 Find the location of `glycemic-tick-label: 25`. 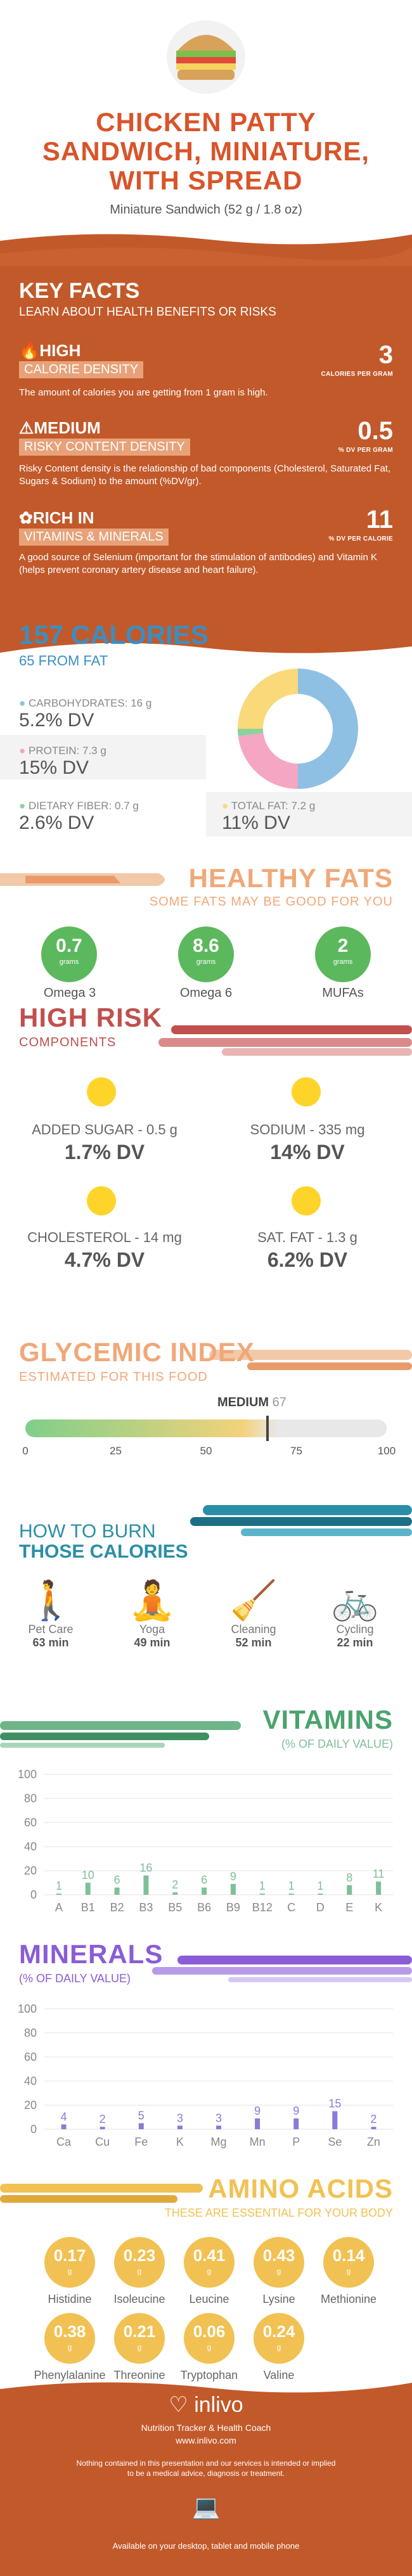

glycemic-tick-label: 25 is located at coordinates (116, 1451).